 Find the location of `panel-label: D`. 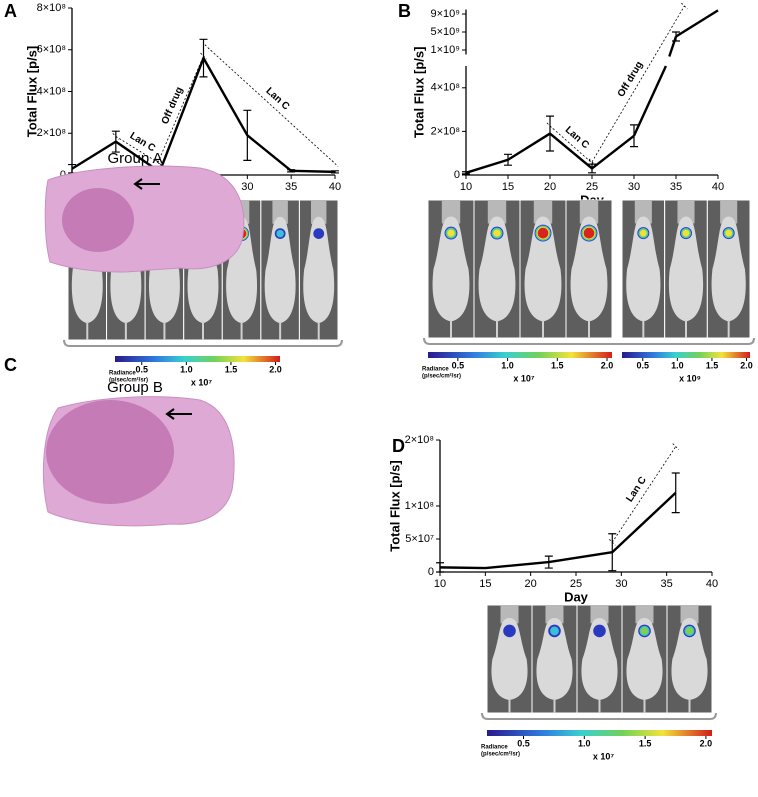

panel-label: D is located at coordinates (398, 446).